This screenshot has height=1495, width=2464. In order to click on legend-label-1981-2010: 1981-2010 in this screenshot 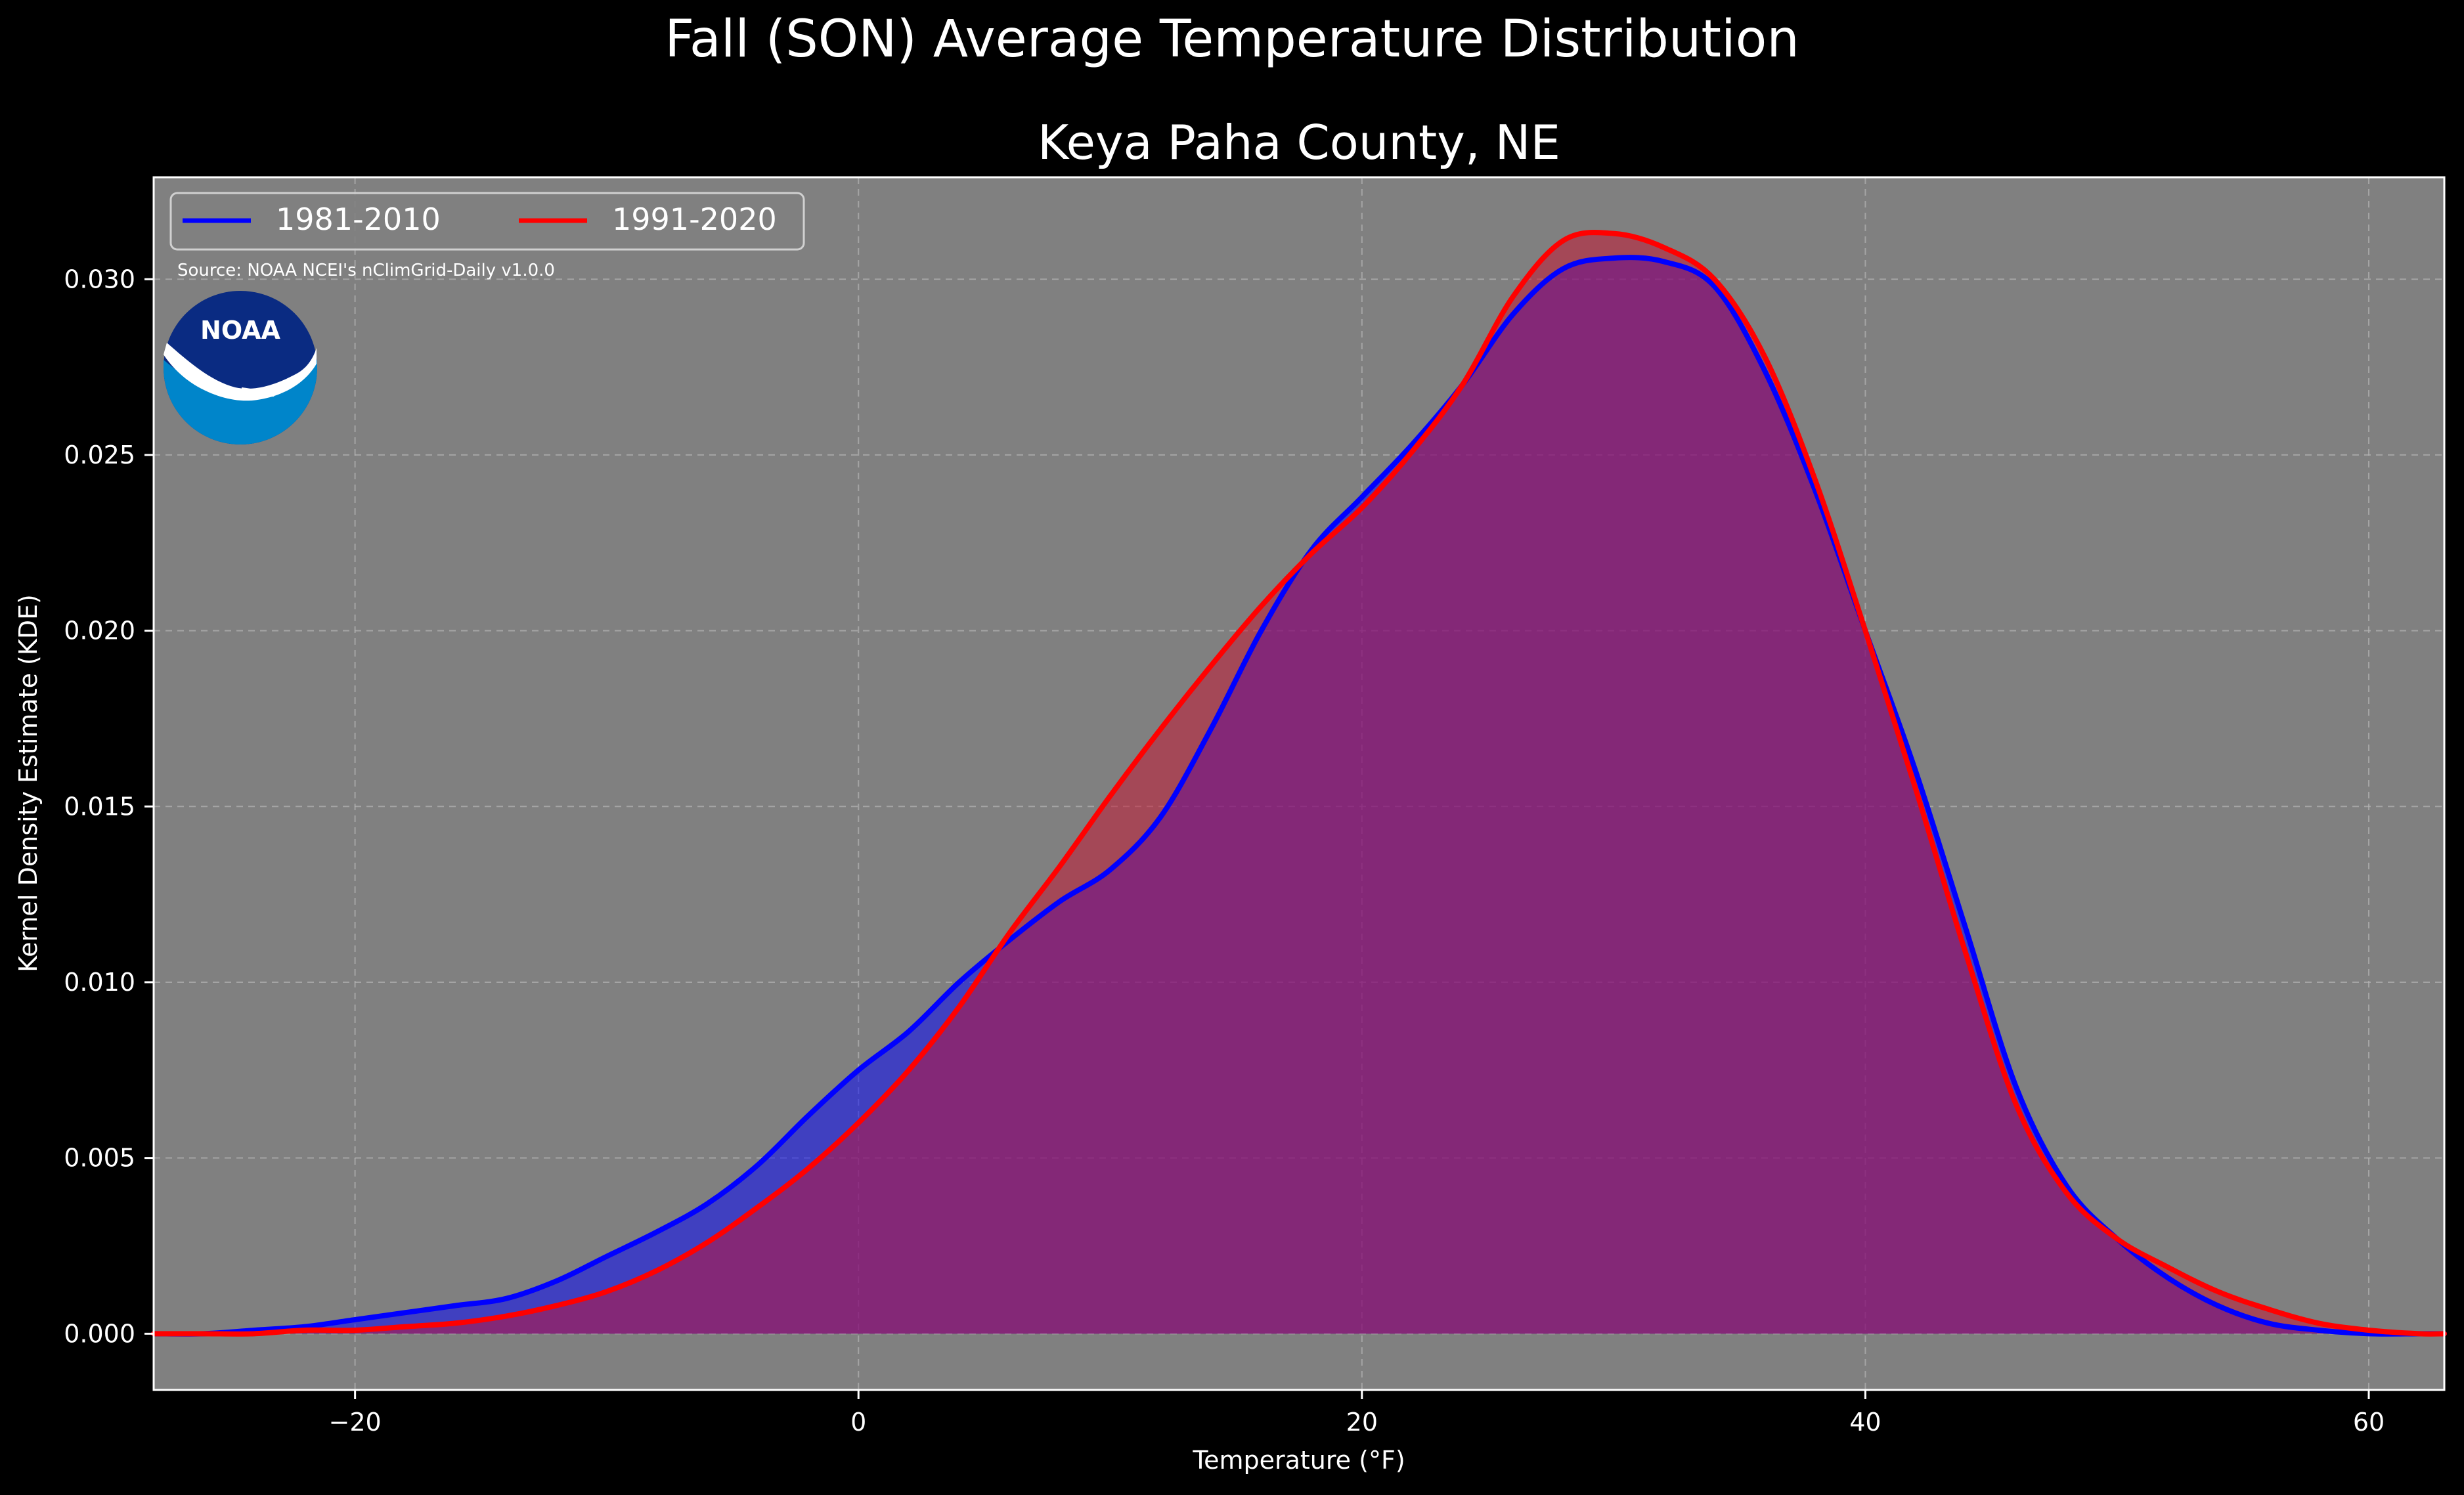, I will do `click(358, 219)`.